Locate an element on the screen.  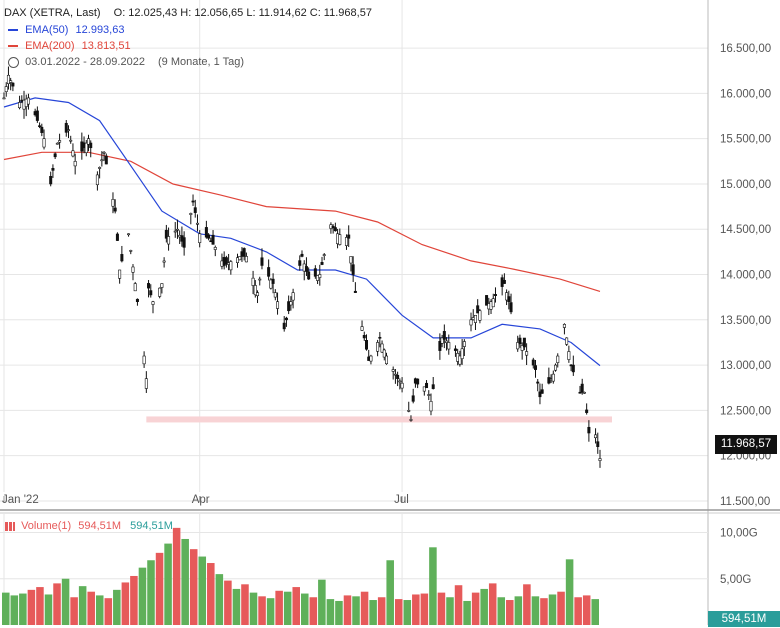
volume-value-teal: 594,51M is located at coordinates (151, 526).